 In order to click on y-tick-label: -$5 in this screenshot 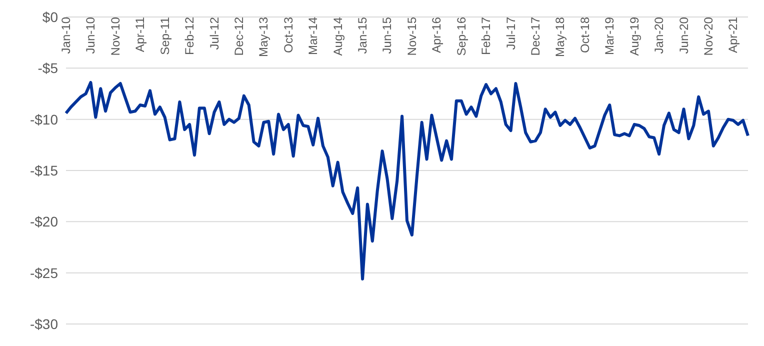, I will do `click(48, 68)`.